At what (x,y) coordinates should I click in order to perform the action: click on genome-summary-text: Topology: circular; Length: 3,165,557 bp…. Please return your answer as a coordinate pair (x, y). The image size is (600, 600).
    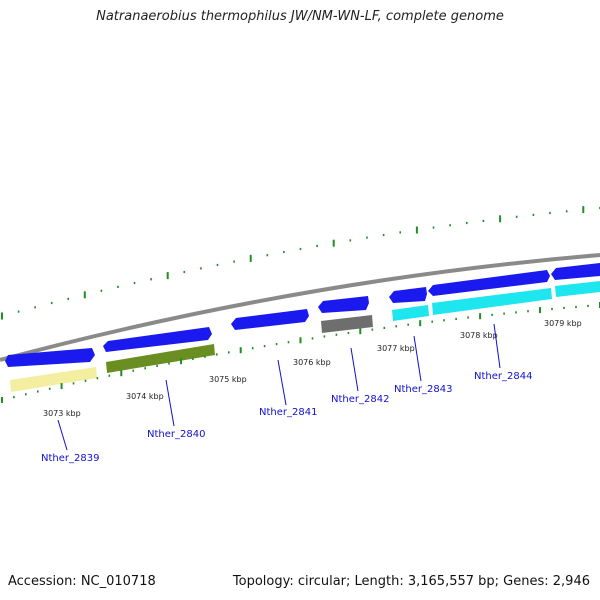
    Looking at the image, I should click on (411, 581).